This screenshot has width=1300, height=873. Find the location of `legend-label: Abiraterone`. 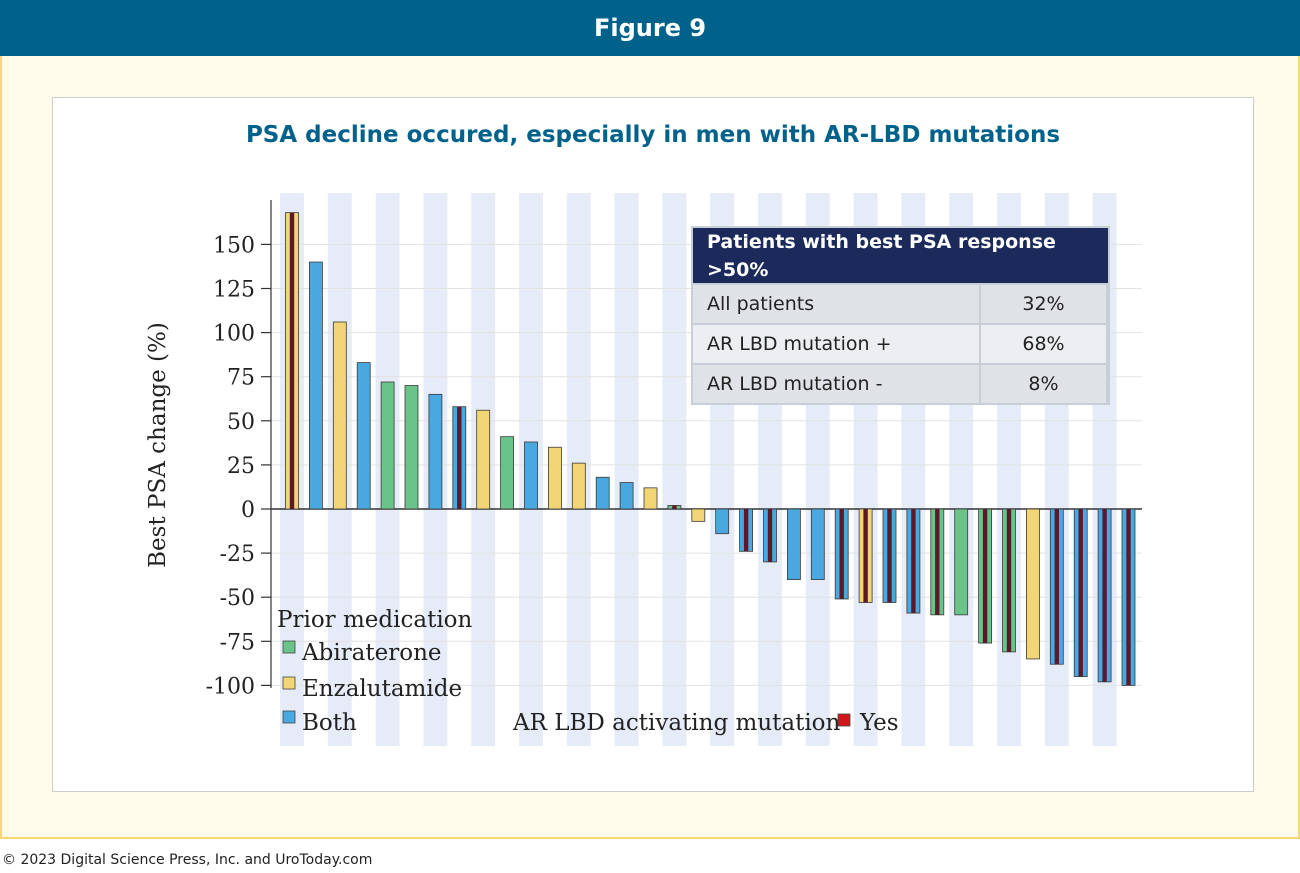

legend-label: Abiraterone is located at coordinates (371, 653).